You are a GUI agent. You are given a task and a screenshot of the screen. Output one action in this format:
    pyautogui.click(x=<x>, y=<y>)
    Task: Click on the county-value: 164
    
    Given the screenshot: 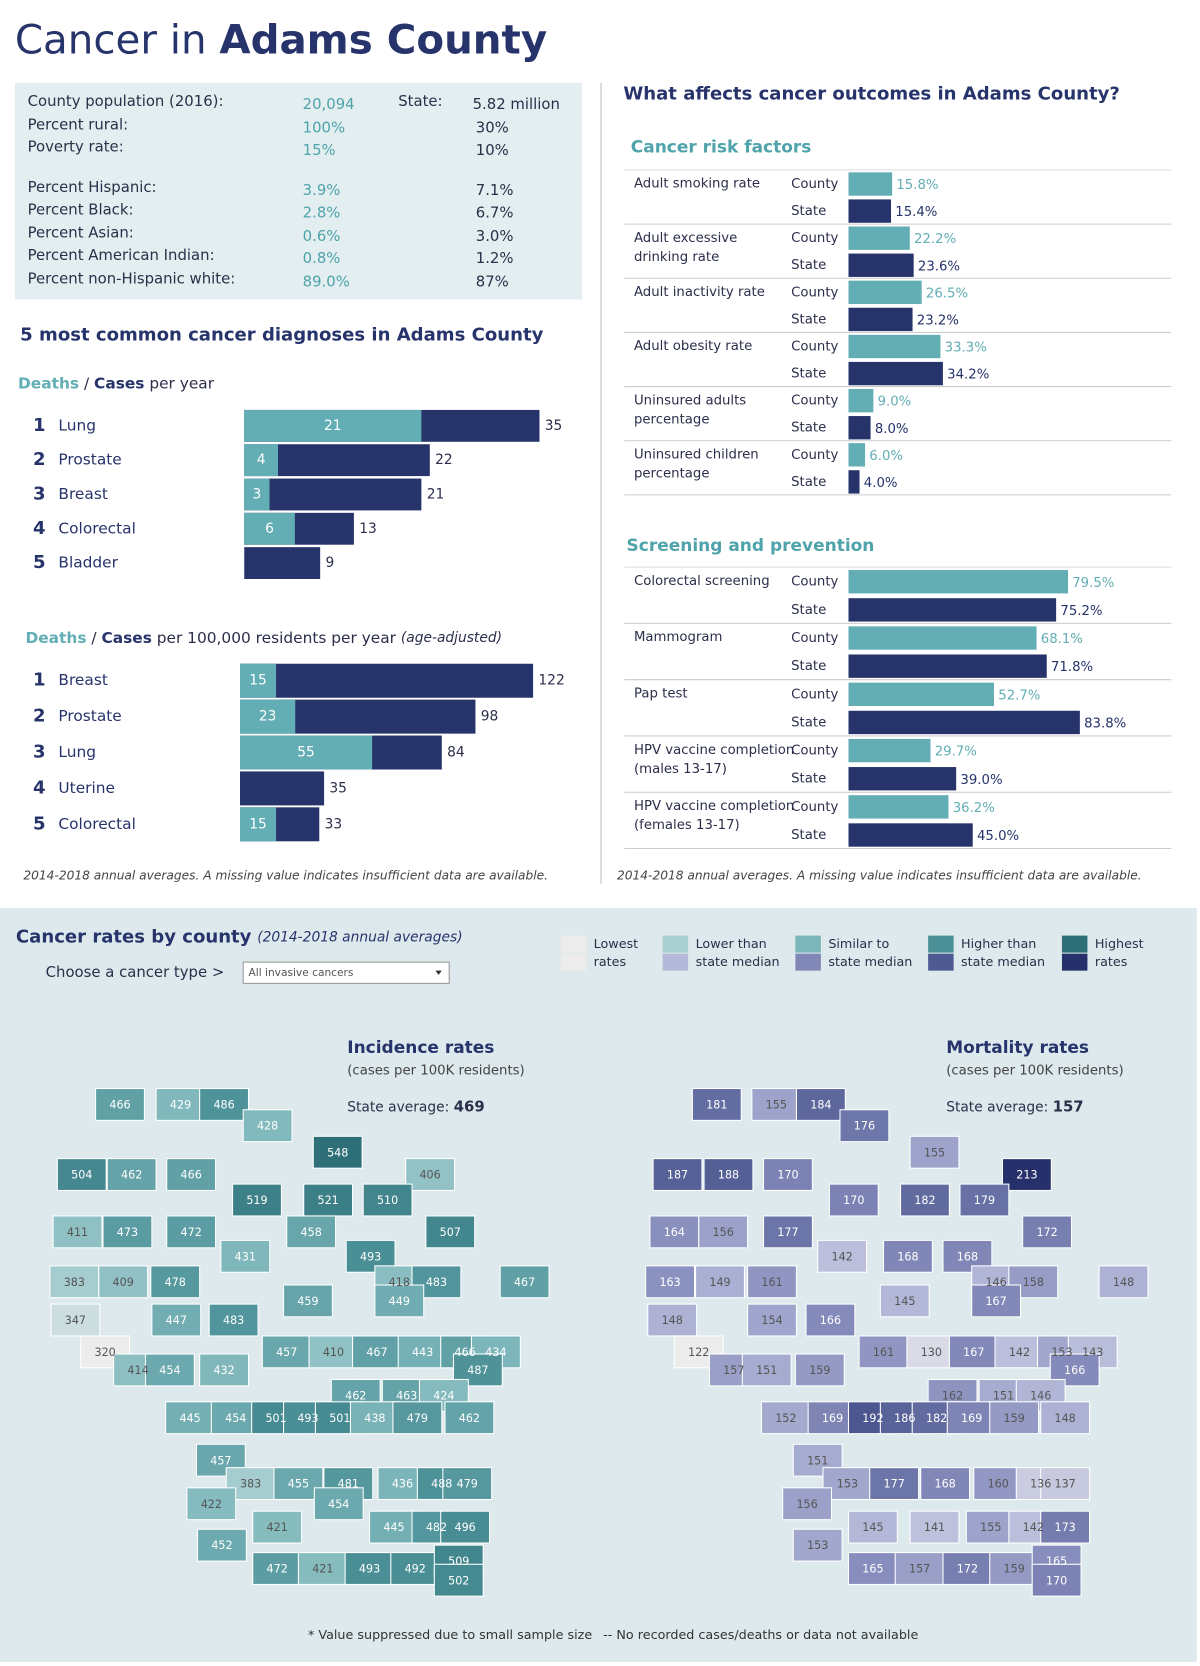 What is the action you would take?
    pyautogui.click(x=674, y=1232)
    